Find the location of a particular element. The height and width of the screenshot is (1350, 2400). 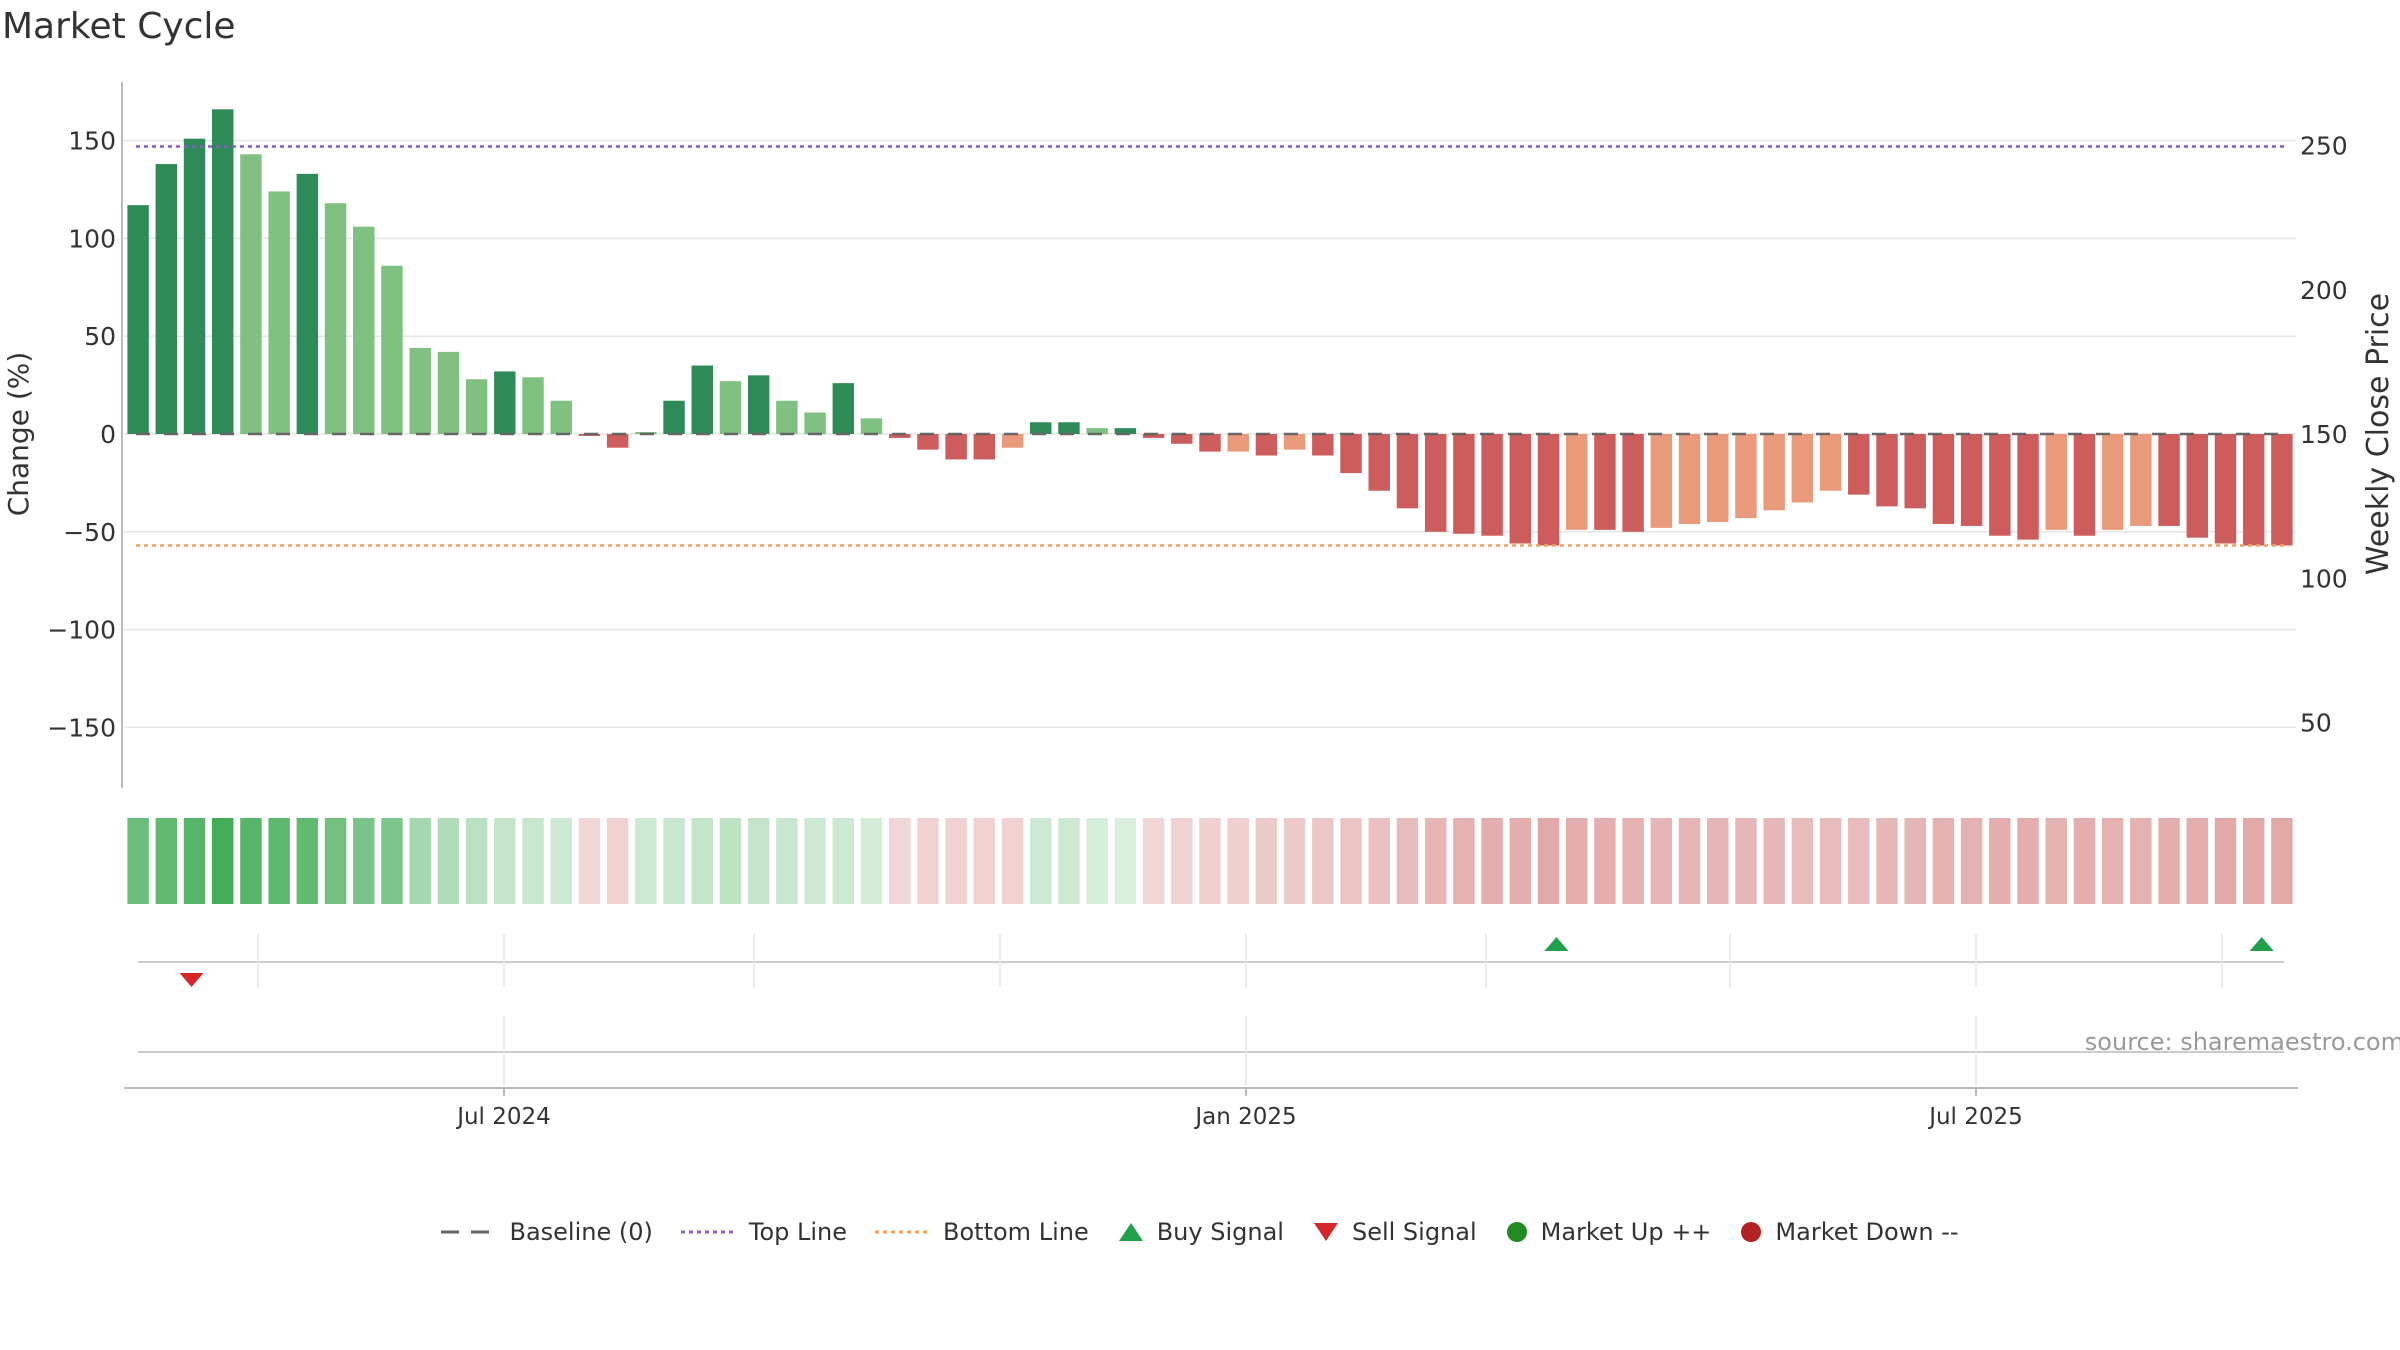

legend-item-market-up: Market Up ++ is located at coordinates (1608, 1232).